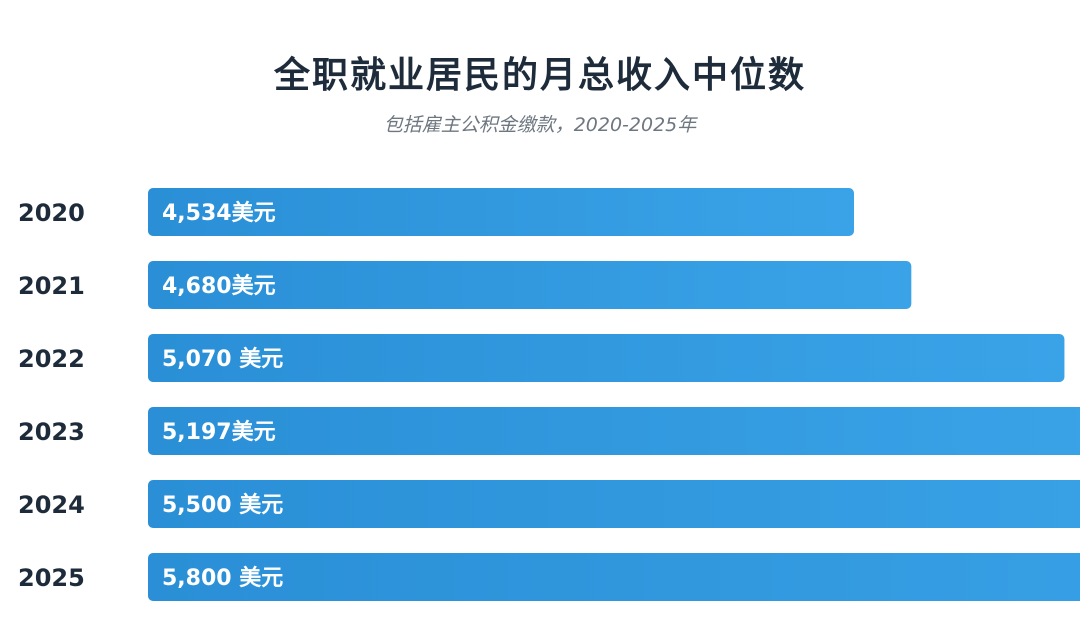 This screenshot has height=637, width=1080. Describe the element at coordinates (51, 213) in the screenshot. I see `y-tick-label: 2020` at that location.